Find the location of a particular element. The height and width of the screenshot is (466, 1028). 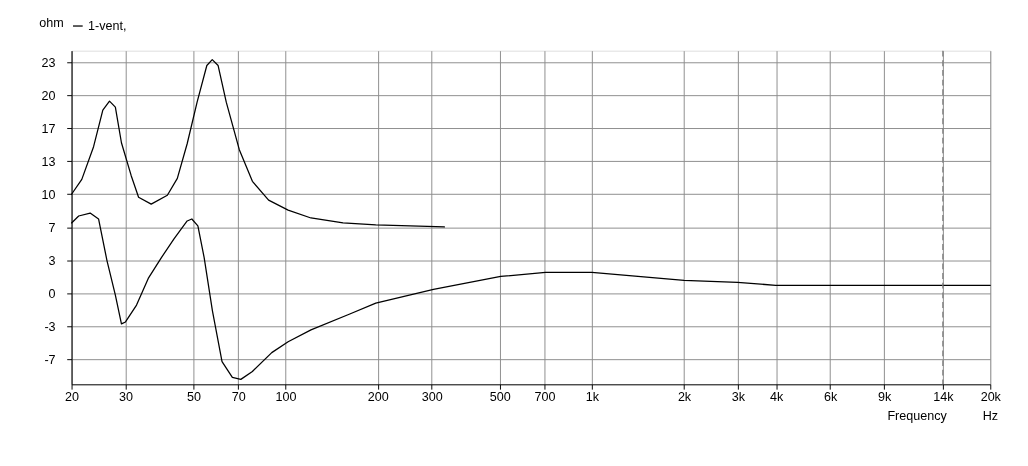

y-tick-label: 20 is located at coordinates (48, 95).